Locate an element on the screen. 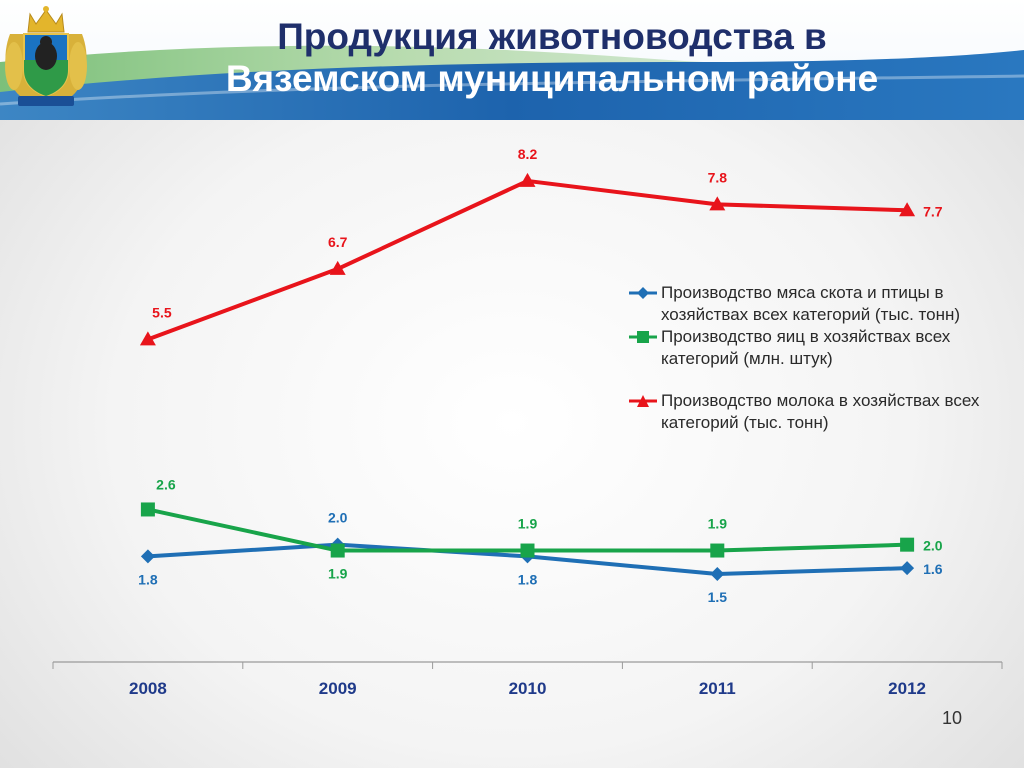  x-axis: 2008 2009 2010 2011 2012 is located at coordinates (527, 679).